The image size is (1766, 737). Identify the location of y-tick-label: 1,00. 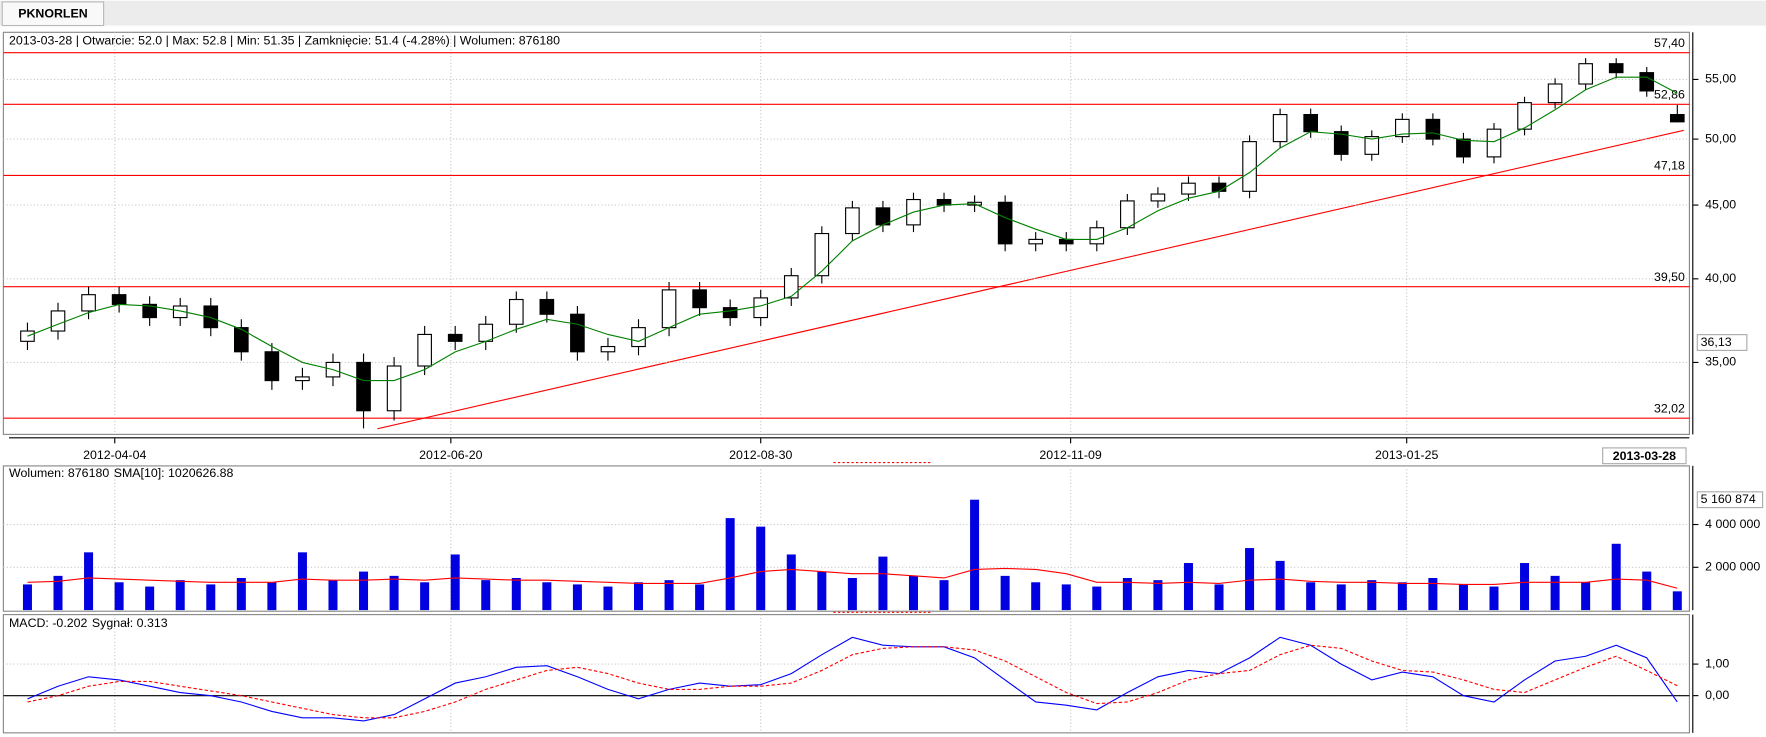
(1717, 663).